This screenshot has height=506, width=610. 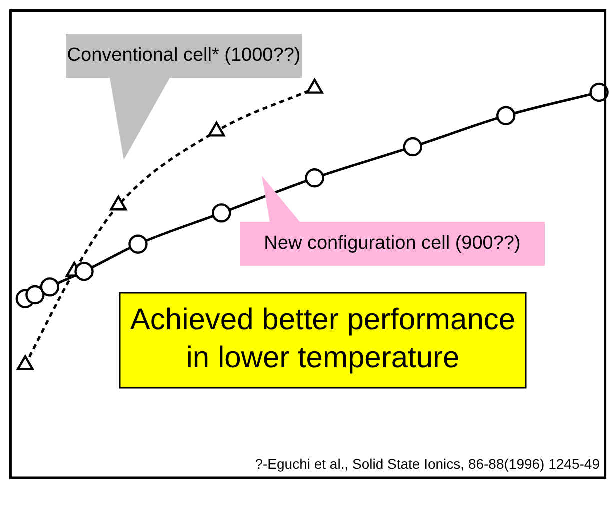 What do you see at coordinates (184, 97) in the screenshot?
I see `speech-bubble: Conventional cell* (1000??)` at bounding box center [184, 97].